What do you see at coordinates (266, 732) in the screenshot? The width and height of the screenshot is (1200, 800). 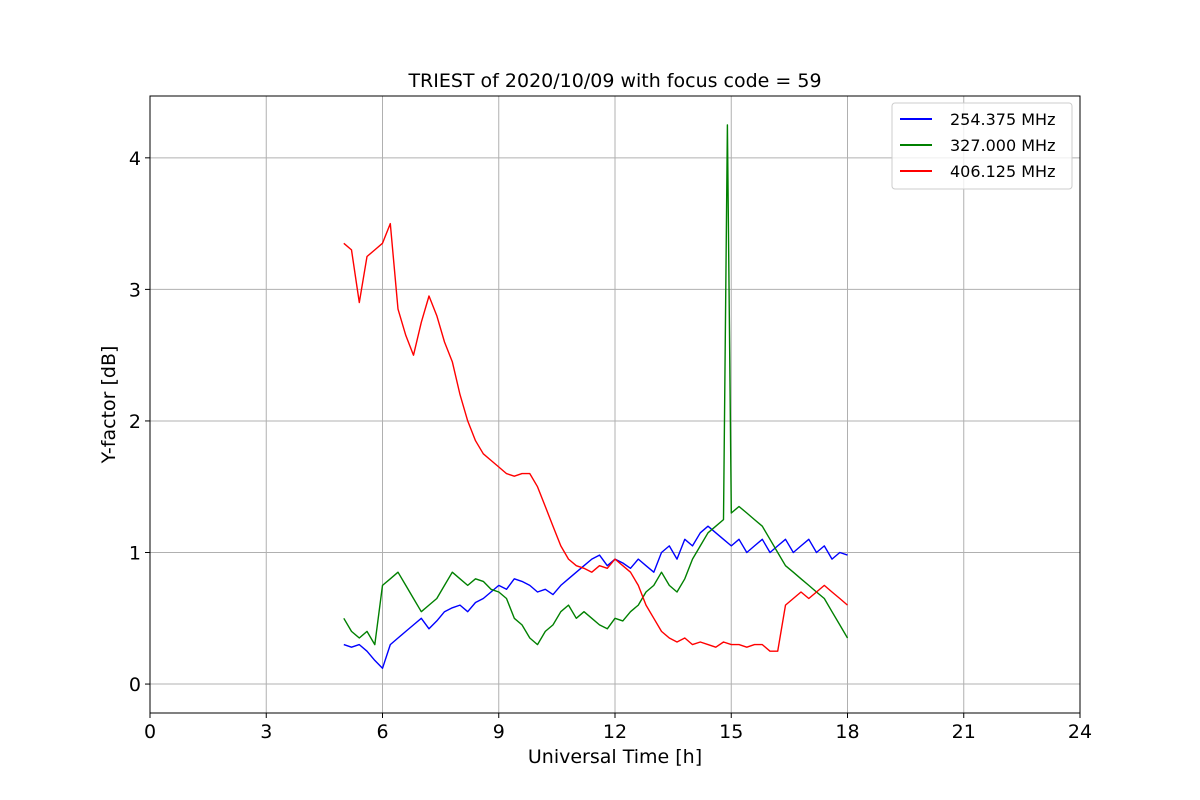 I see `x-tick-label: 3` at bounding box center [266, 732].